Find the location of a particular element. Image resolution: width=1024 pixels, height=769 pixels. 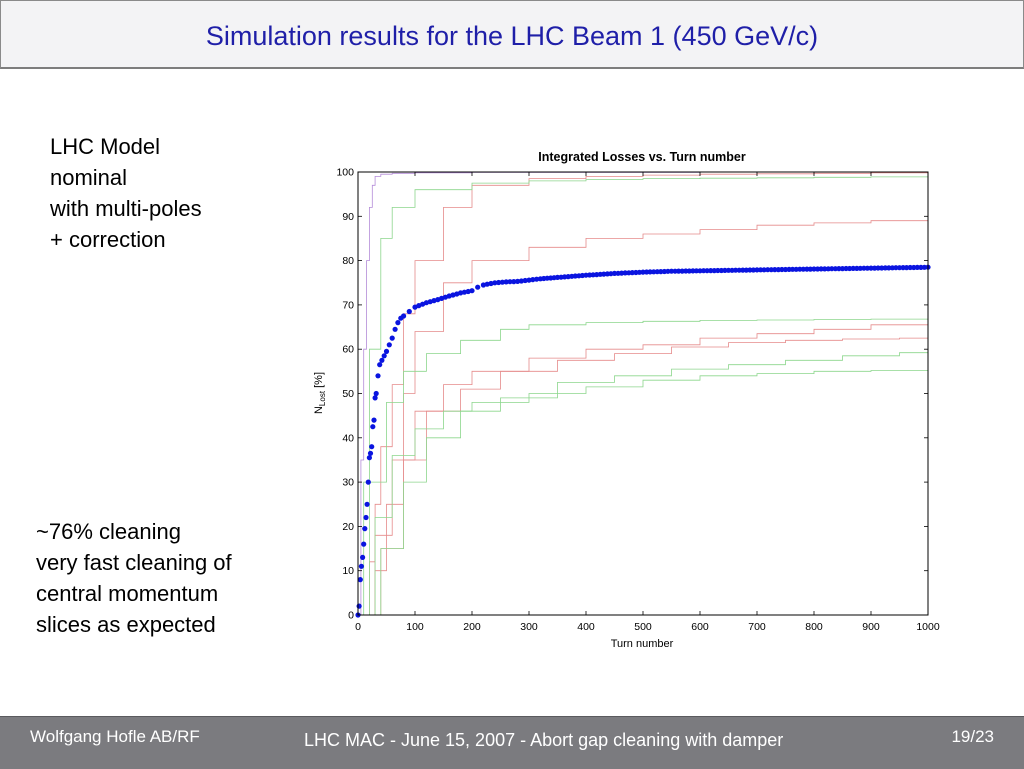

y-tick-label: 0 is located at coordinates (351, 616).